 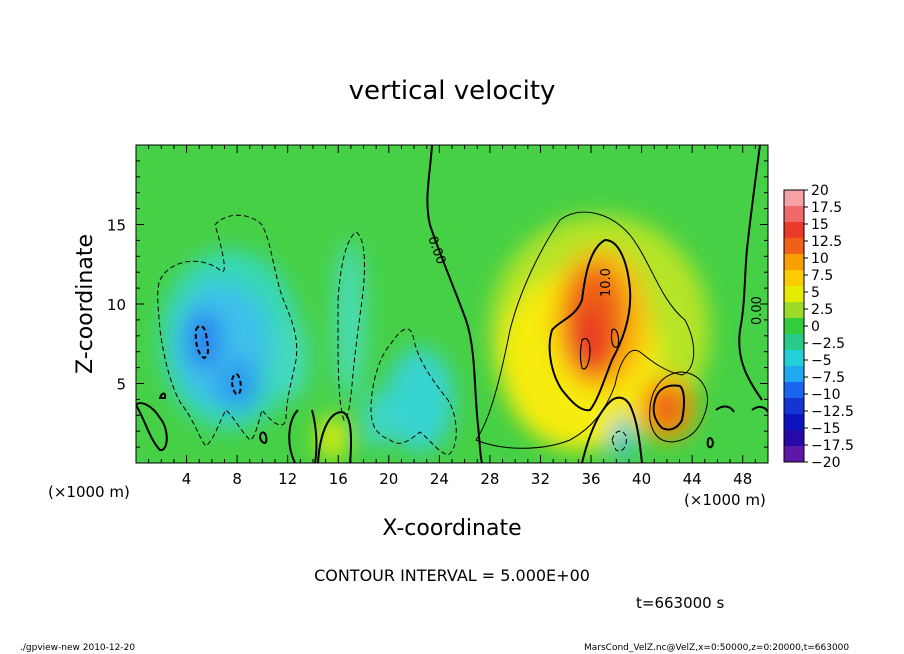 What do you see at coordinates (832, 446) in the screenshot?
I see `colorbar-label: −17.5` at bounding box center [832, 446].